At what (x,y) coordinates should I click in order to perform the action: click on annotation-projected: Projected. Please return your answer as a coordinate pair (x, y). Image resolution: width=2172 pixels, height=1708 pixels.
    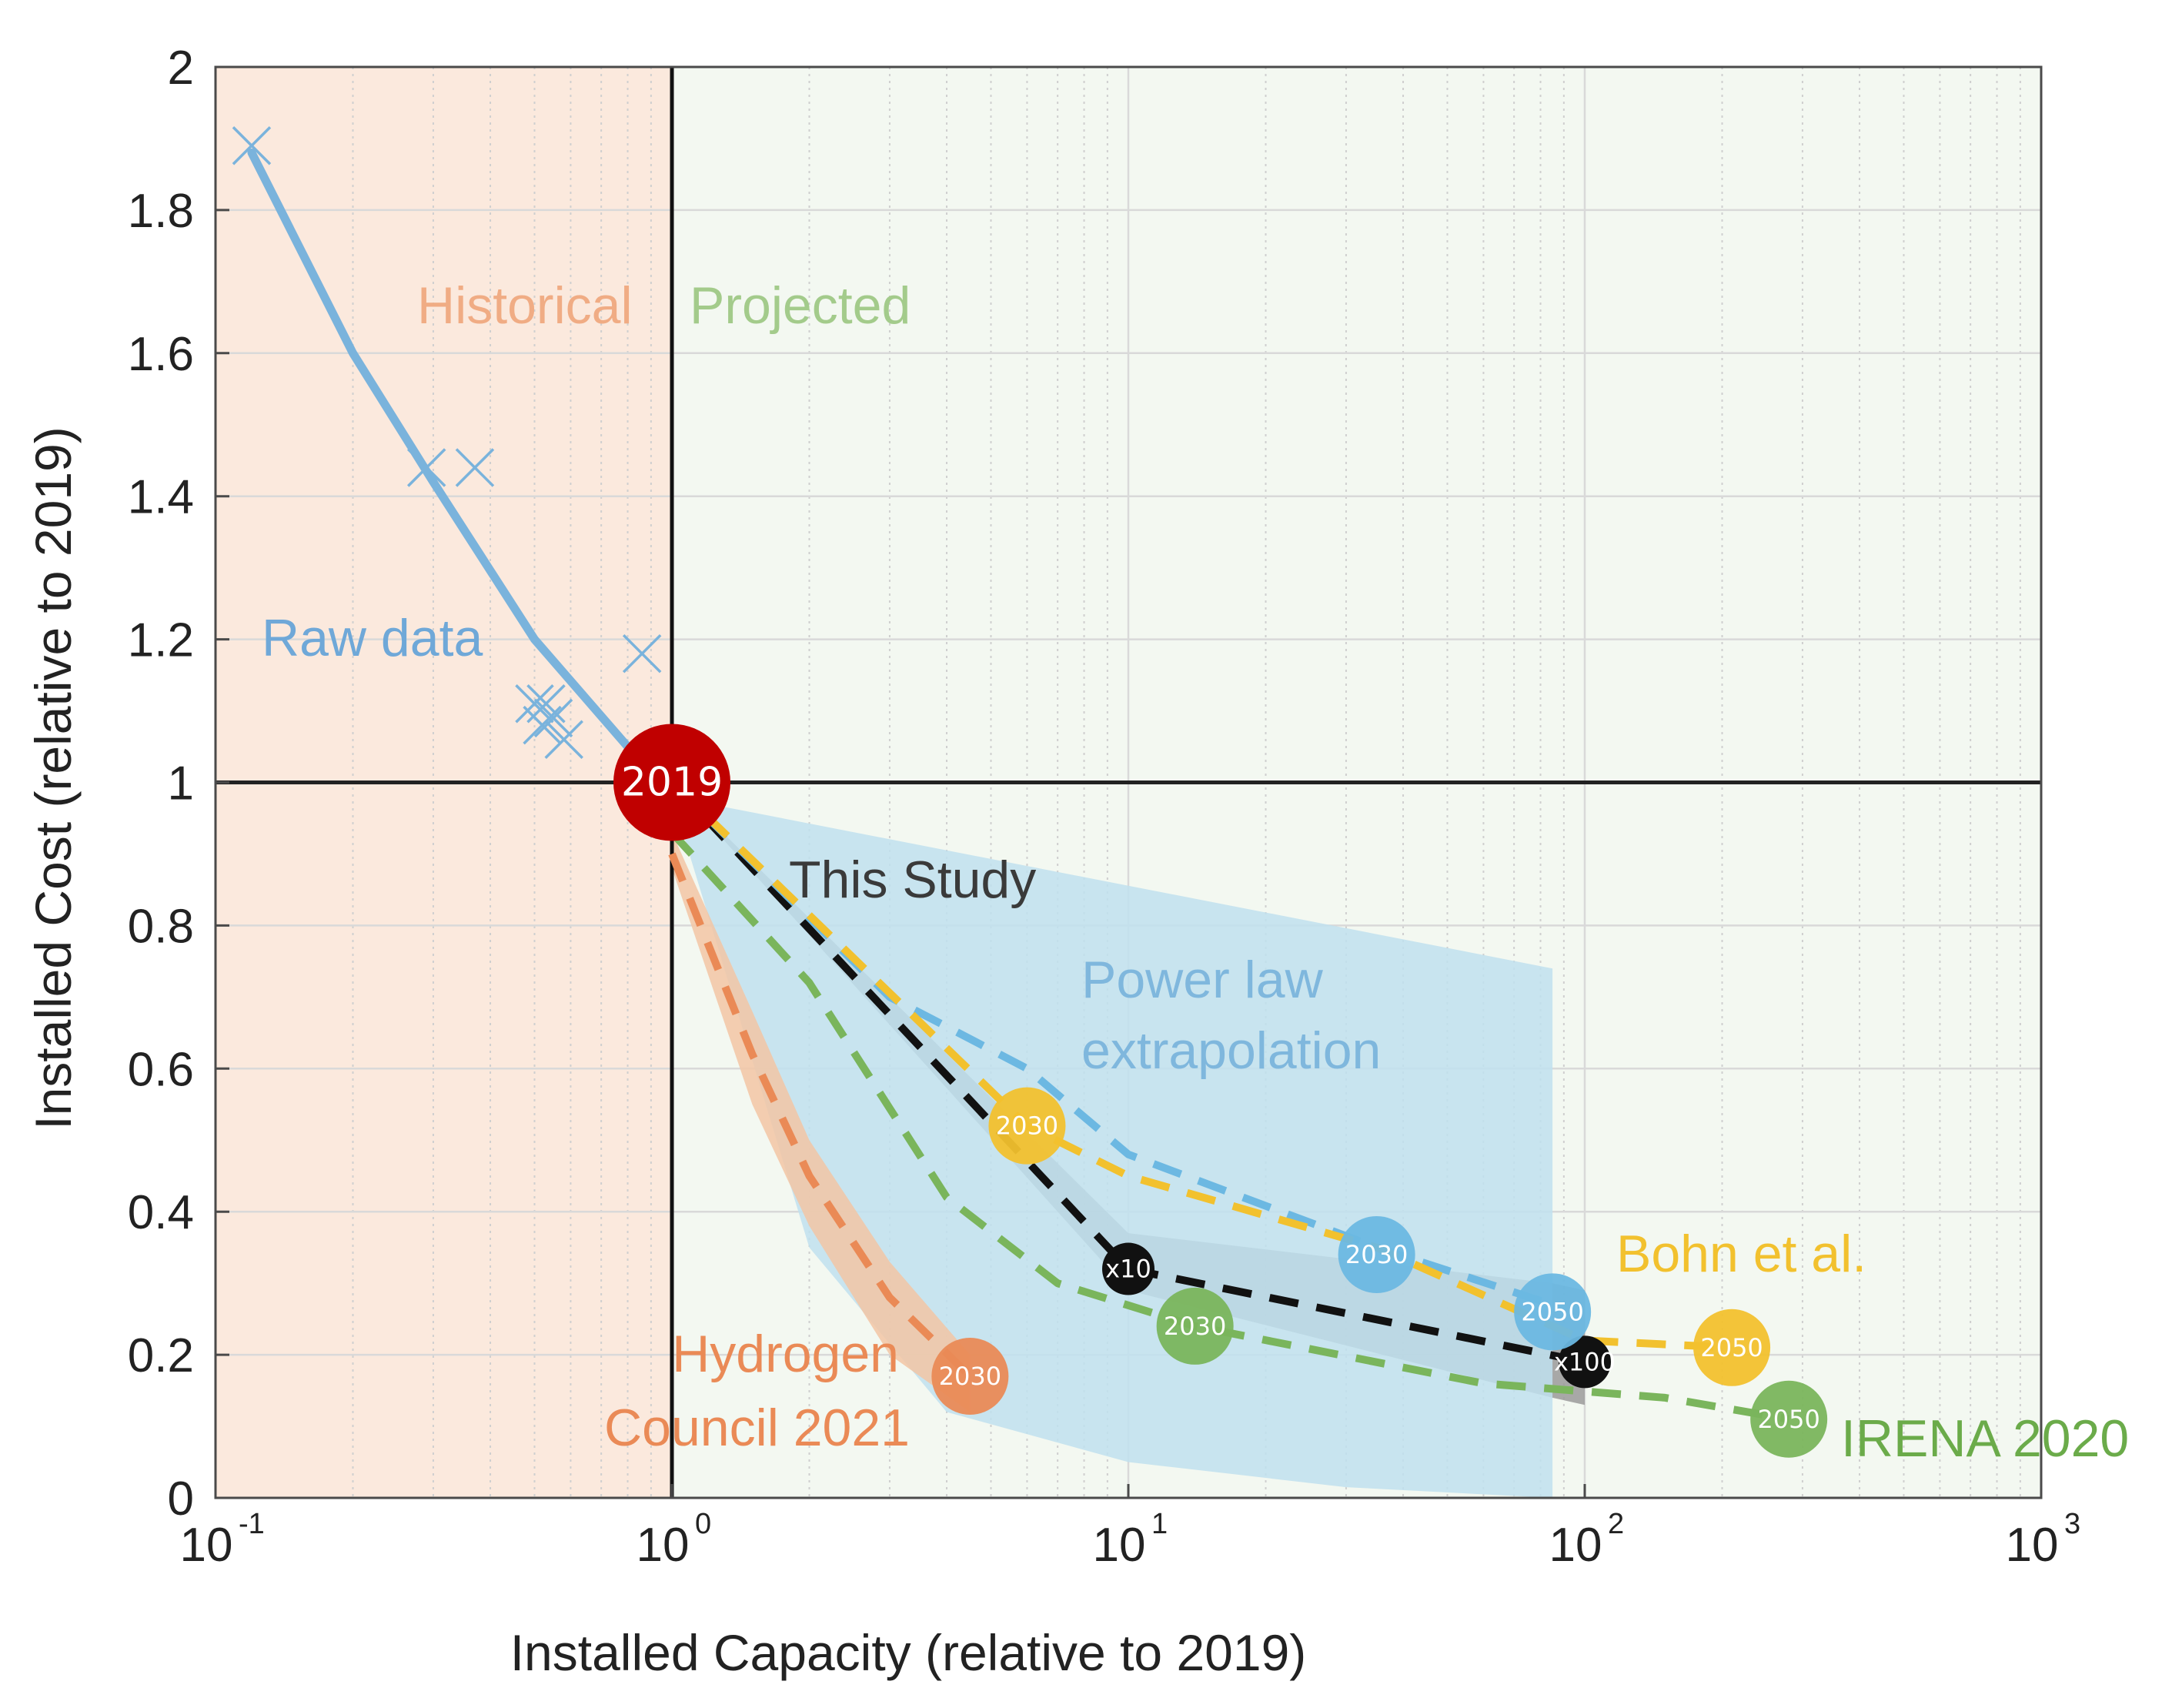
    Looking at the image, I should click on (800, 305).